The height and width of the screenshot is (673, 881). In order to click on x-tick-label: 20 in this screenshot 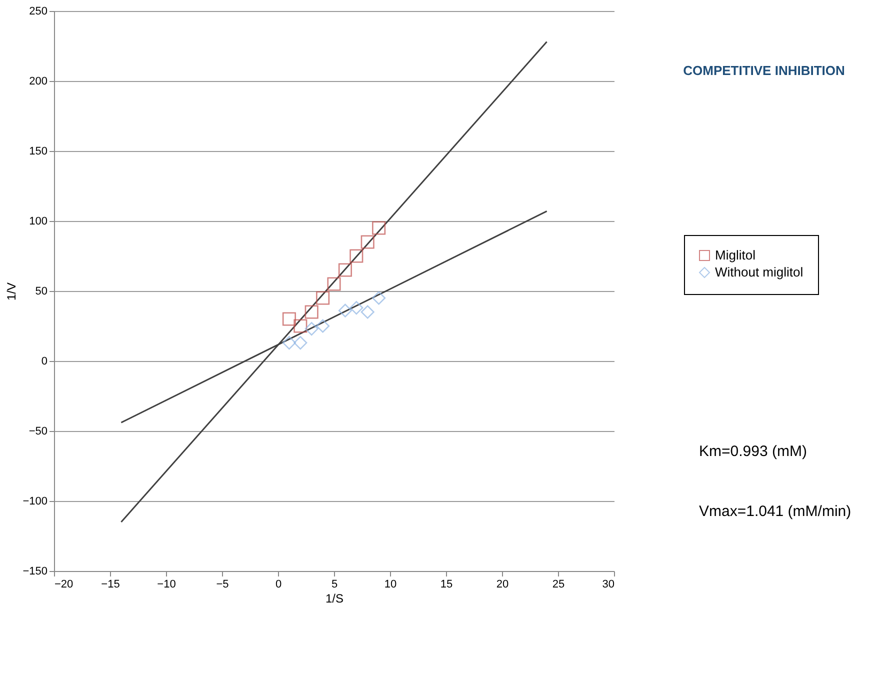, I will do `click(502, 584)`.